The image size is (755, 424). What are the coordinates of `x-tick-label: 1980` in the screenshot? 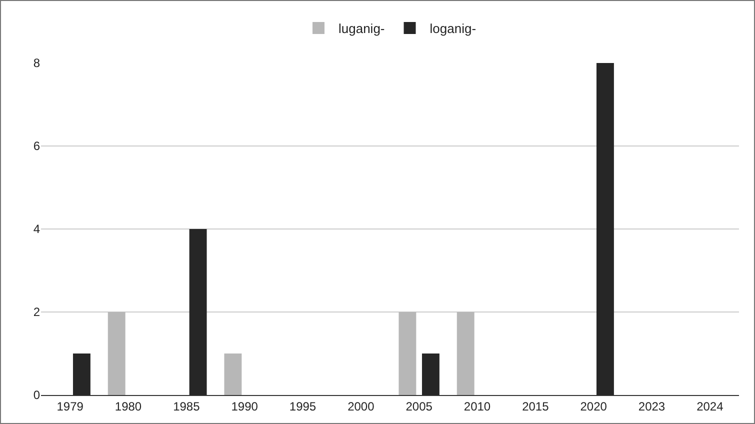 It's located at (128, 406).